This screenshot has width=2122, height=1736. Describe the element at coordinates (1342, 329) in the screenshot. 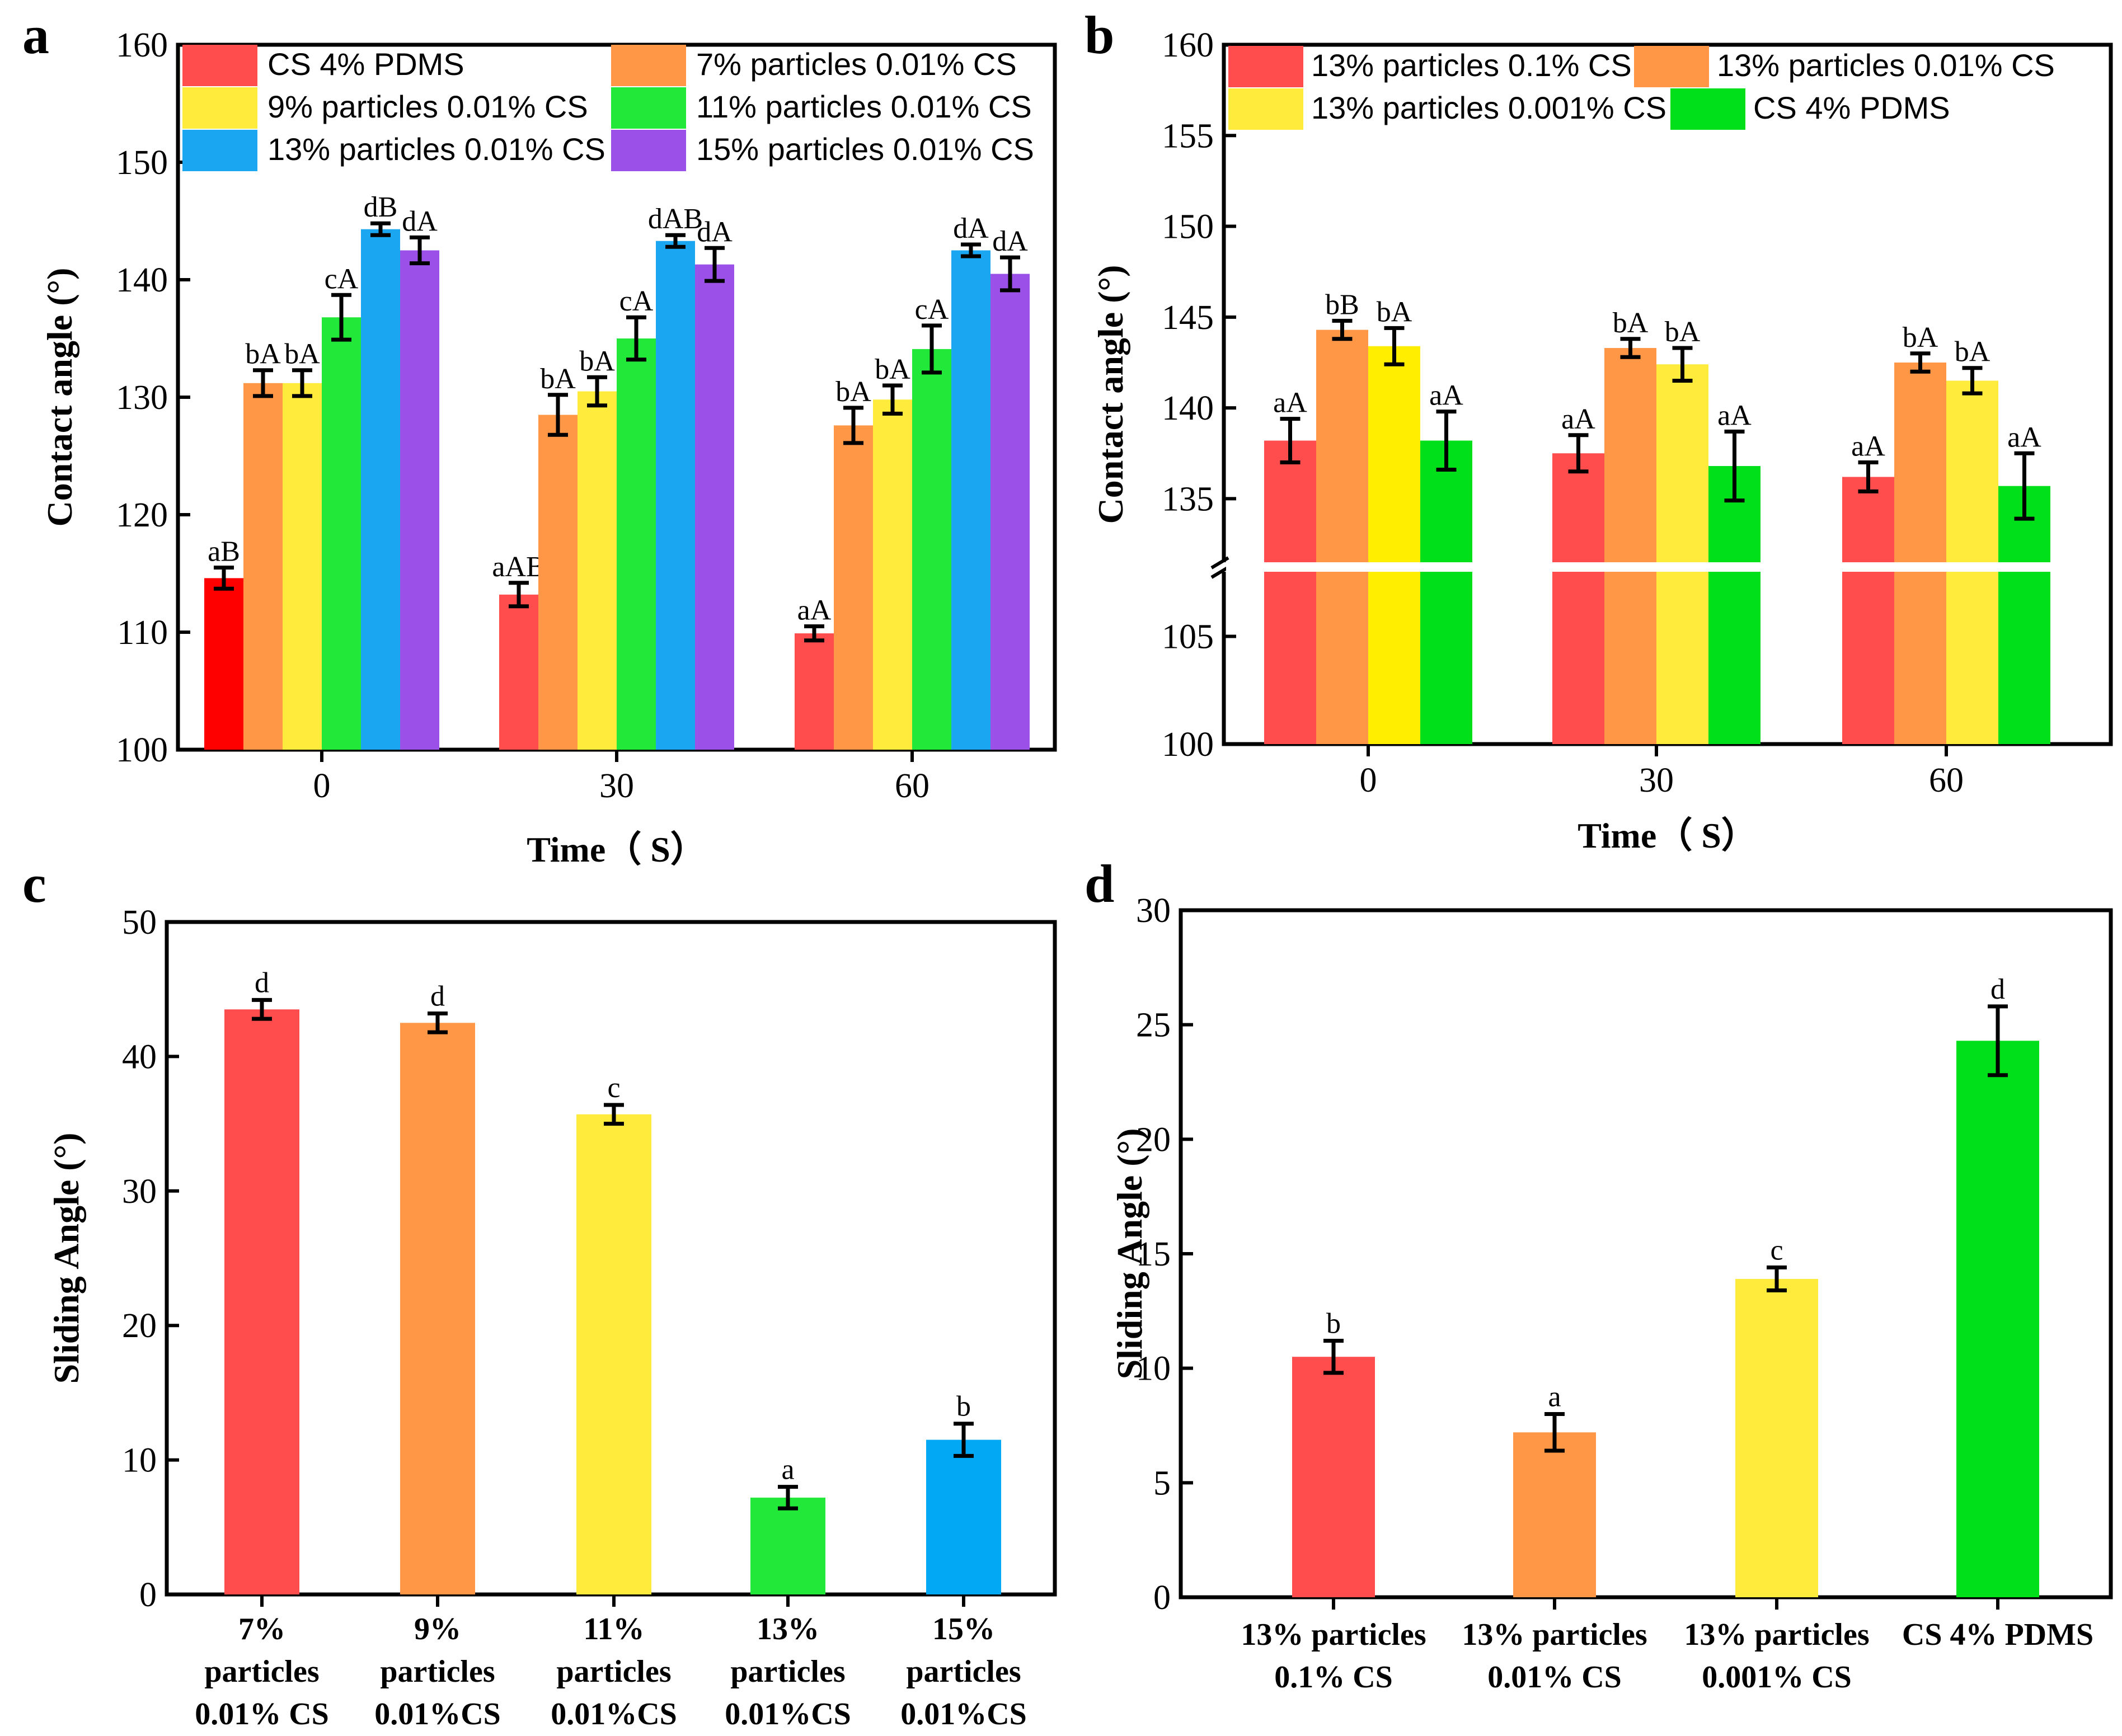

I see `b-errorbar-s1-c0` at that location.